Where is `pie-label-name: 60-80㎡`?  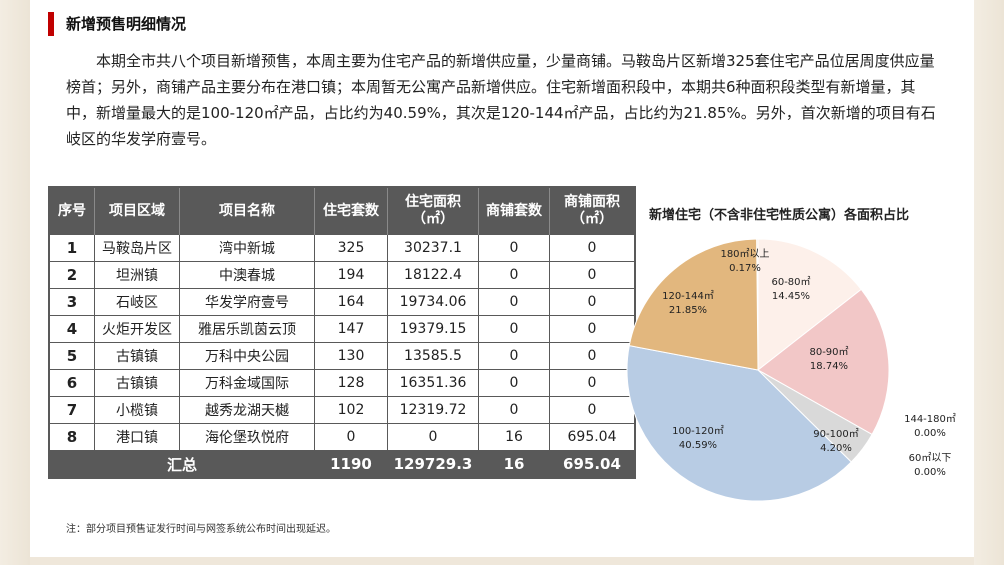 pie-label-name: 60-80㎡ is located at coordinates (791, 282).